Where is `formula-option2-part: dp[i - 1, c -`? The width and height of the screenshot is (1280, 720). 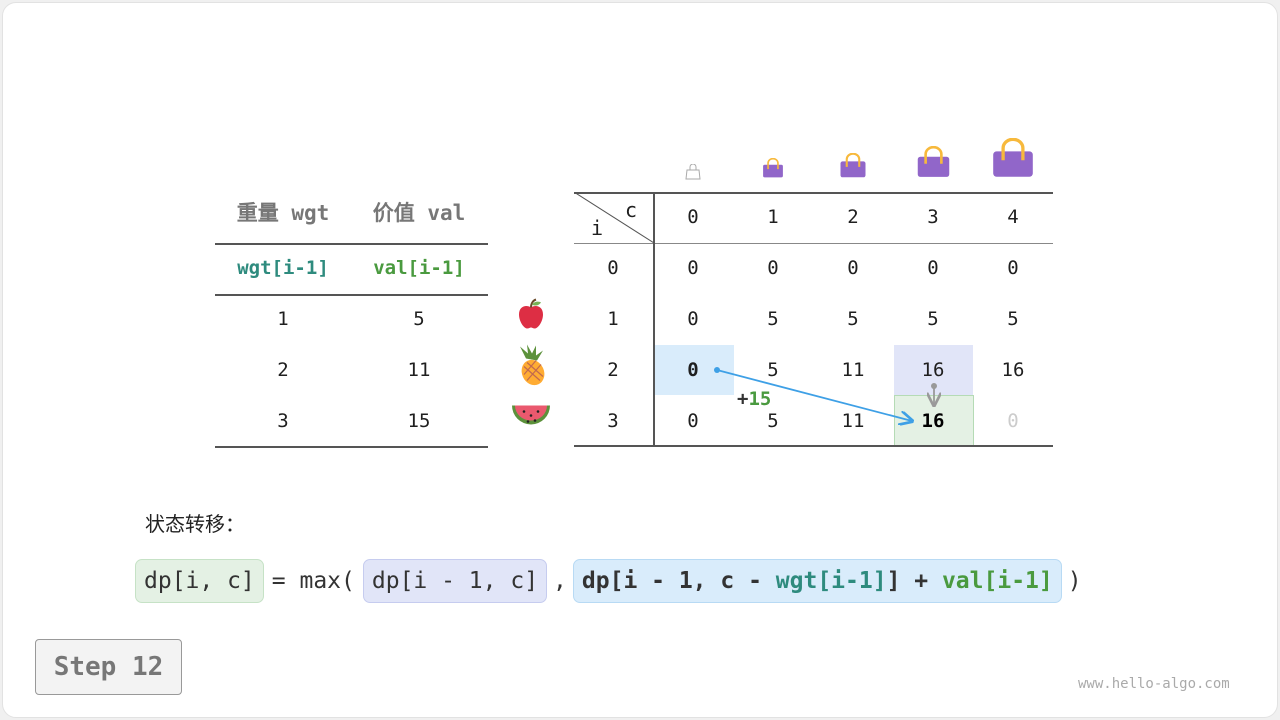
formula-option2-part: dp[i - 1, c - is located at coordinates (678, 581).